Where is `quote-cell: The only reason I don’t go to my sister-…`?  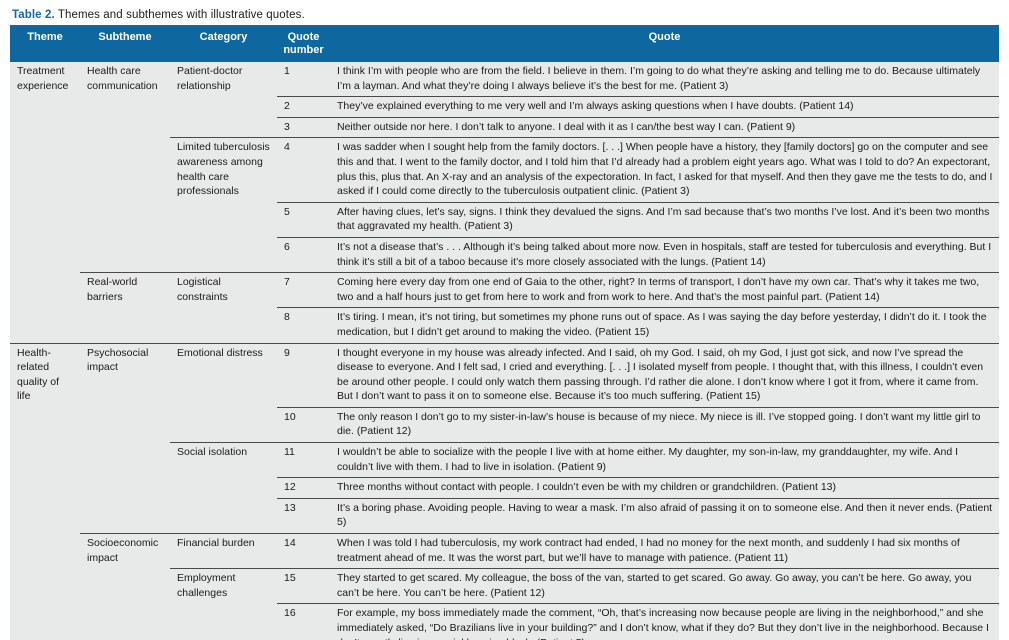
quote-cell: The only reason I don’t go to my sister-… is located at coordinates (664, 424).